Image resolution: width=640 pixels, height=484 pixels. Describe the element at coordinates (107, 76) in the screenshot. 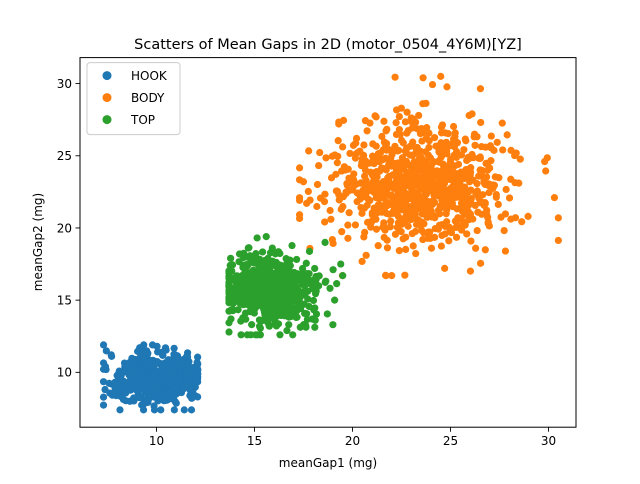

I see `legend-marker-hook` at that location.